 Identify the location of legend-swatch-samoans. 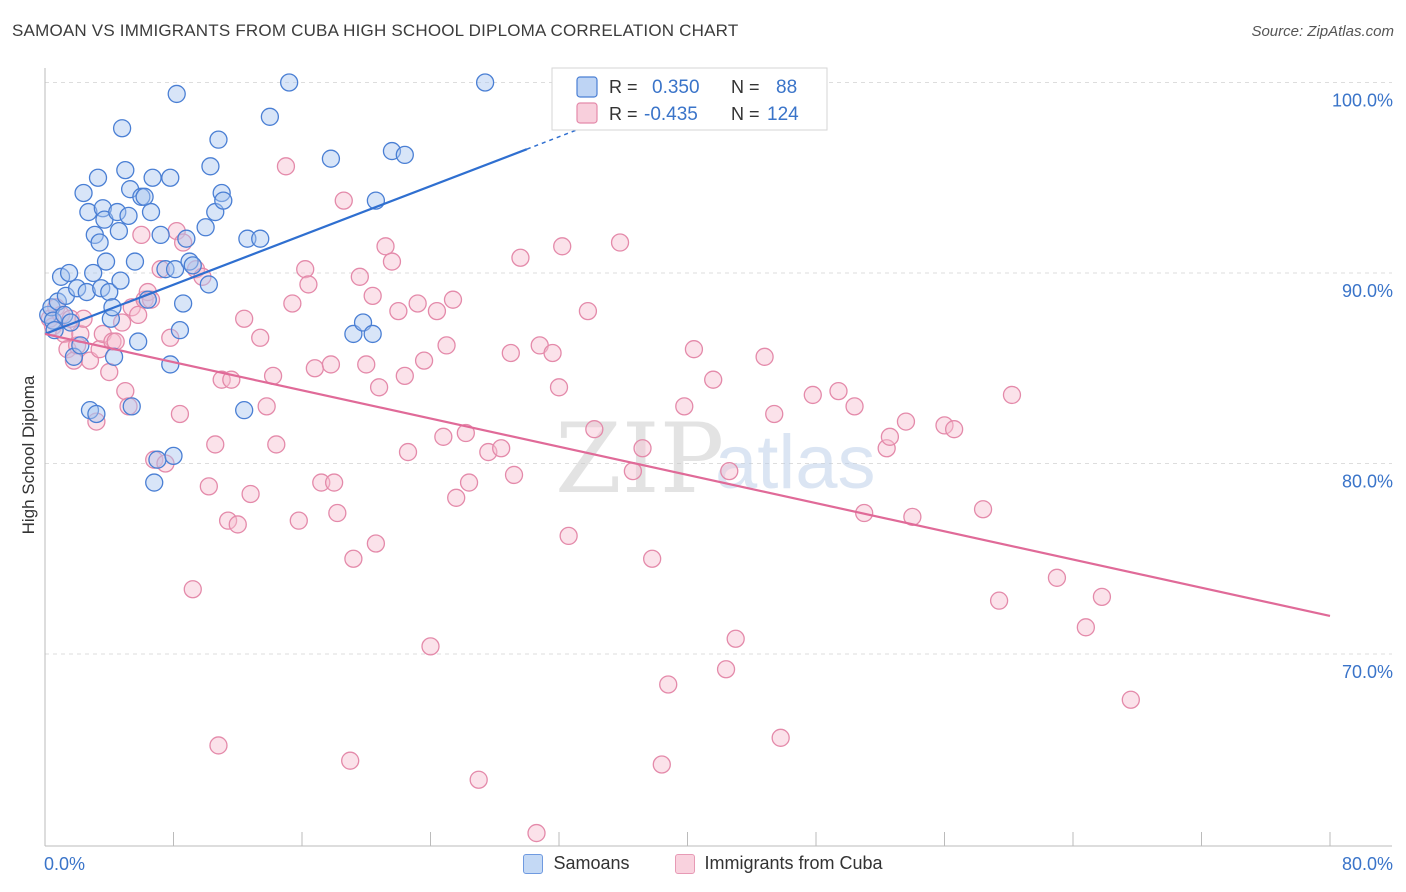
(533, 863).